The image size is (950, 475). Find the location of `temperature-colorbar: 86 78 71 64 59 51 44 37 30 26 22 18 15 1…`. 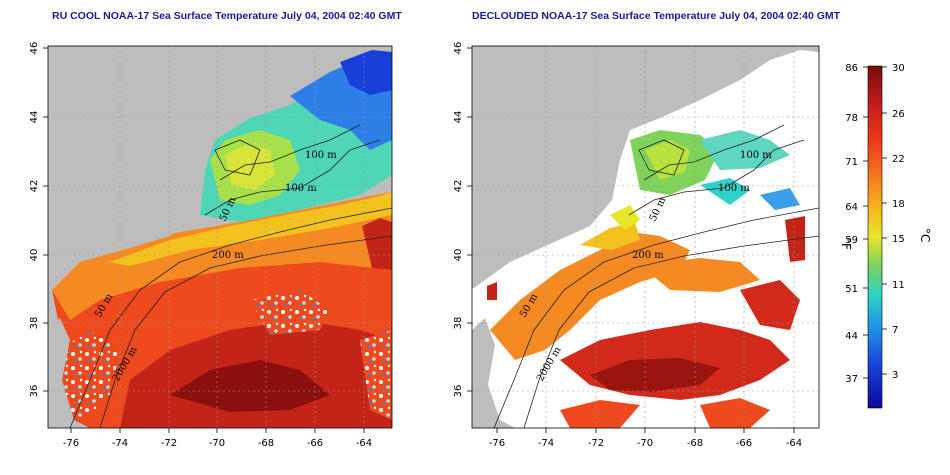

temperature-colorbar: 86 78 71 64 59 51 44 37 30 26 22 18 15 1… is located at coordinates (885, 236).